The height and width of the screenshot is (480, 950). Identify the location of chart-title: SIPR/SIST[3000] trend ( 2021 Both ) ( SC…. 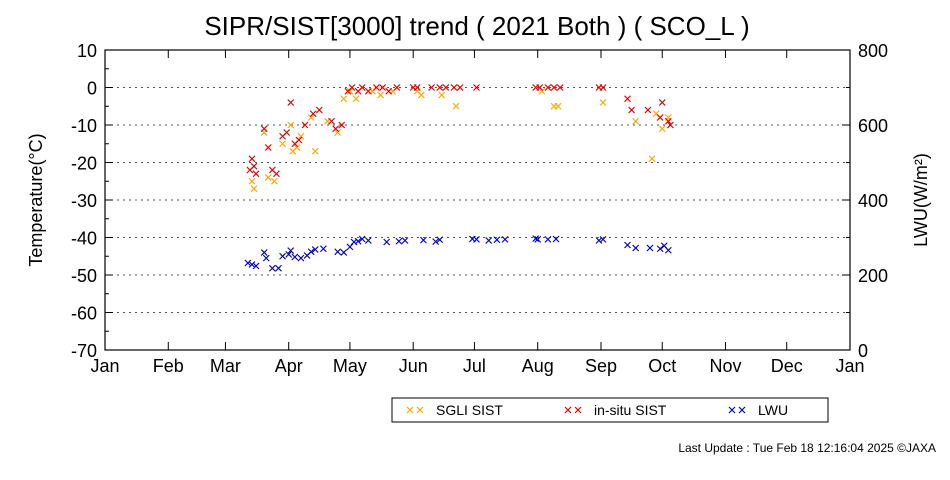
(476, 26).